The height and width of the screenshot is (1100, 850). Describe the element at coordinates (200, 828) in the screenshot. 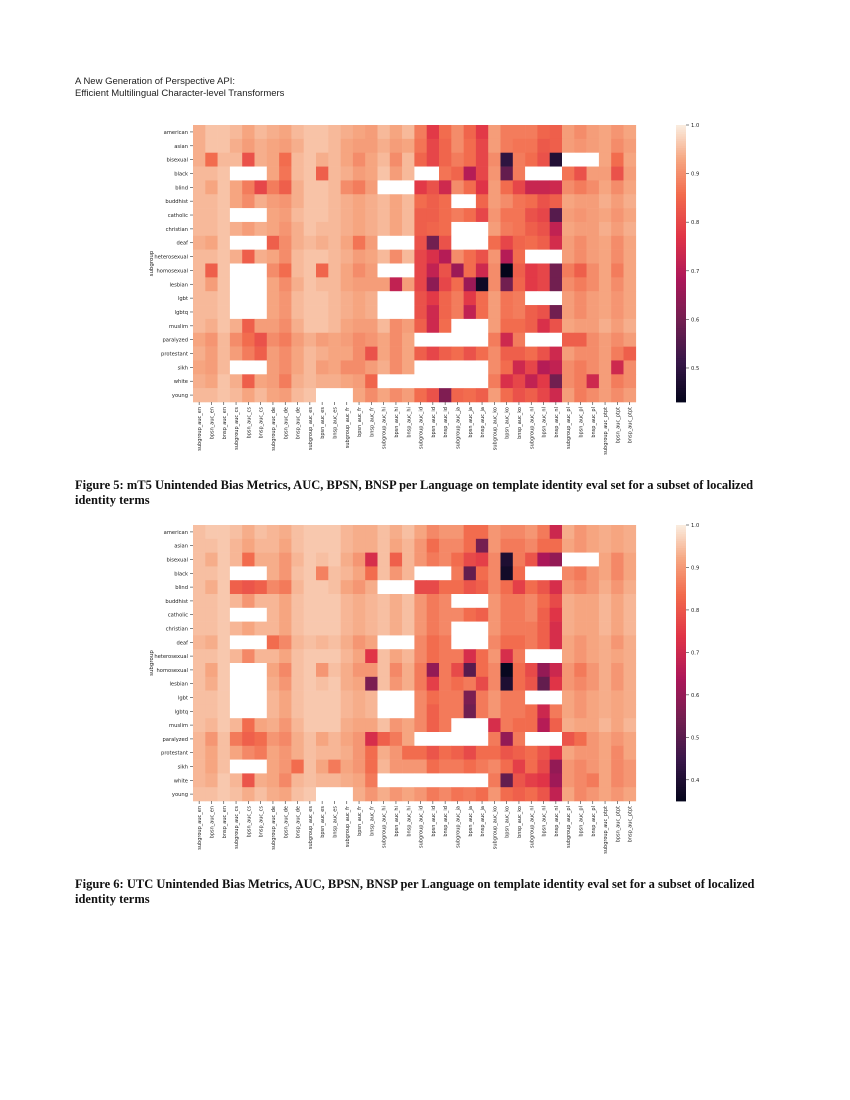

I see `x-tick-label: subgroup_auc_en` at that location.